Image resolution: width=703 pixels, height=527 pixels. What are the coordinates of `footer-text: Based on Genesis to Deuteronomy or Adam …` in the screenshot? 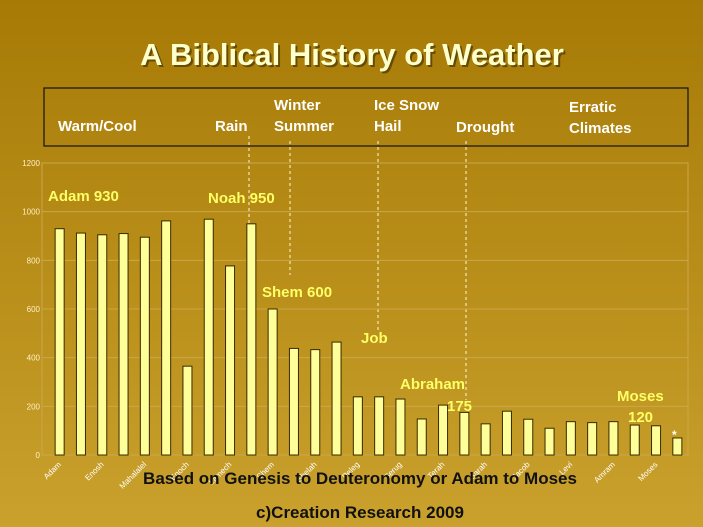 It's located at (360, 478).